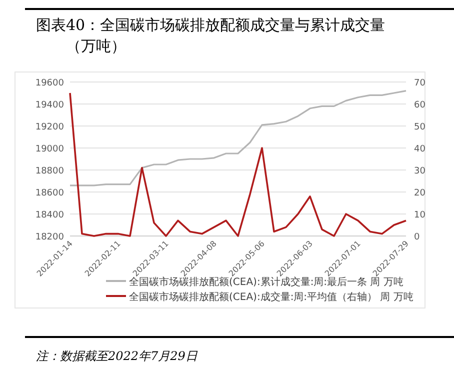  I want to click on y-tick-label: 18200, so click(49, 237).